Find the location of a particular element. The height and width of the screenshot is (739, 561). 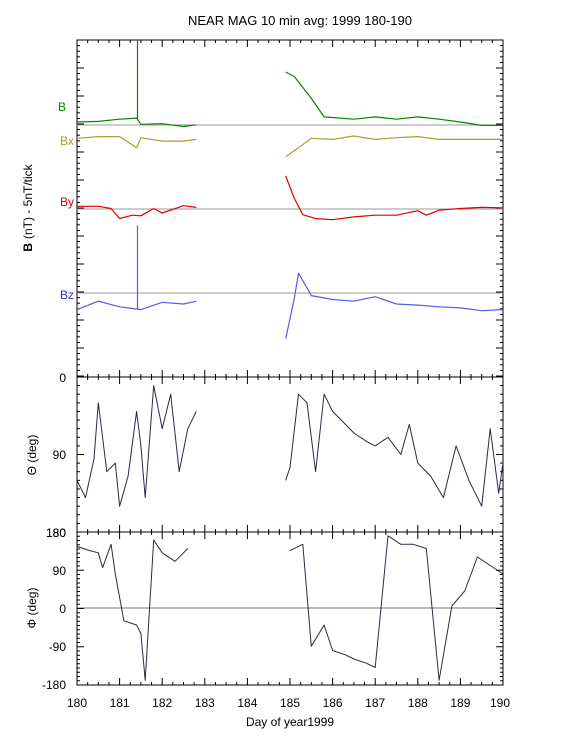

b-axis-label: B (nT) - 5nT/tick is located at coordinates (28, 207).